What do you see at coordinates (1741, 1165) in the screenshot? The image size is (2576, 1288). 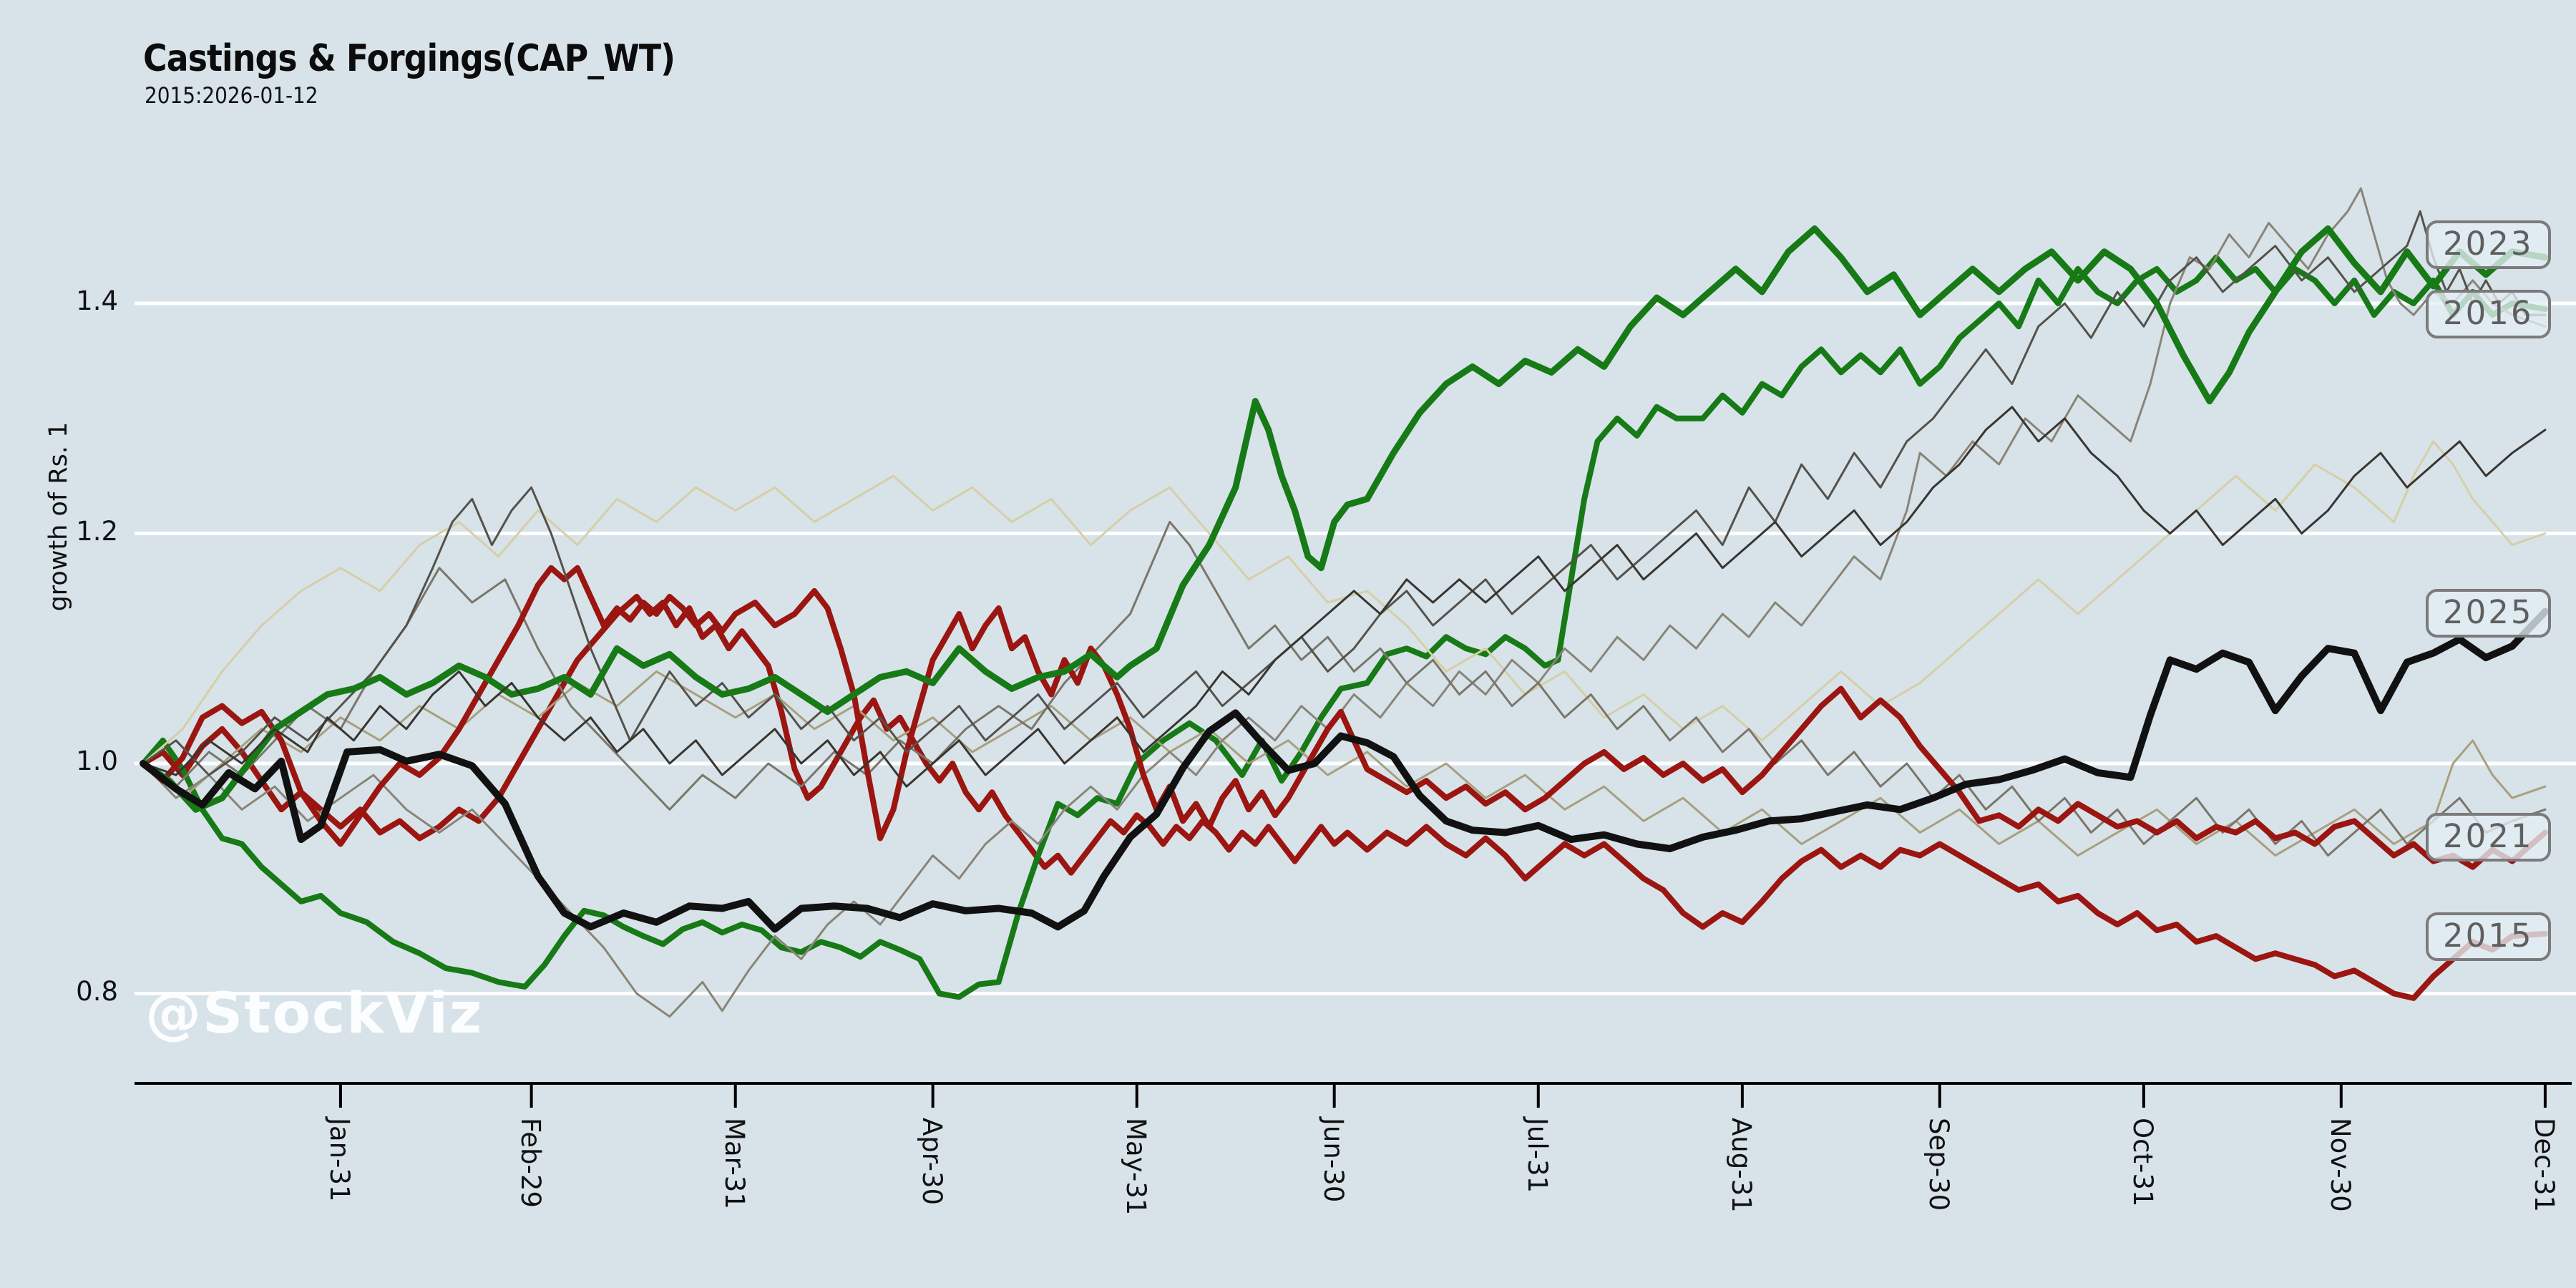 I see `x-tick-label-Aug-31: Aug-31` at bounding box center [1741, 1165].